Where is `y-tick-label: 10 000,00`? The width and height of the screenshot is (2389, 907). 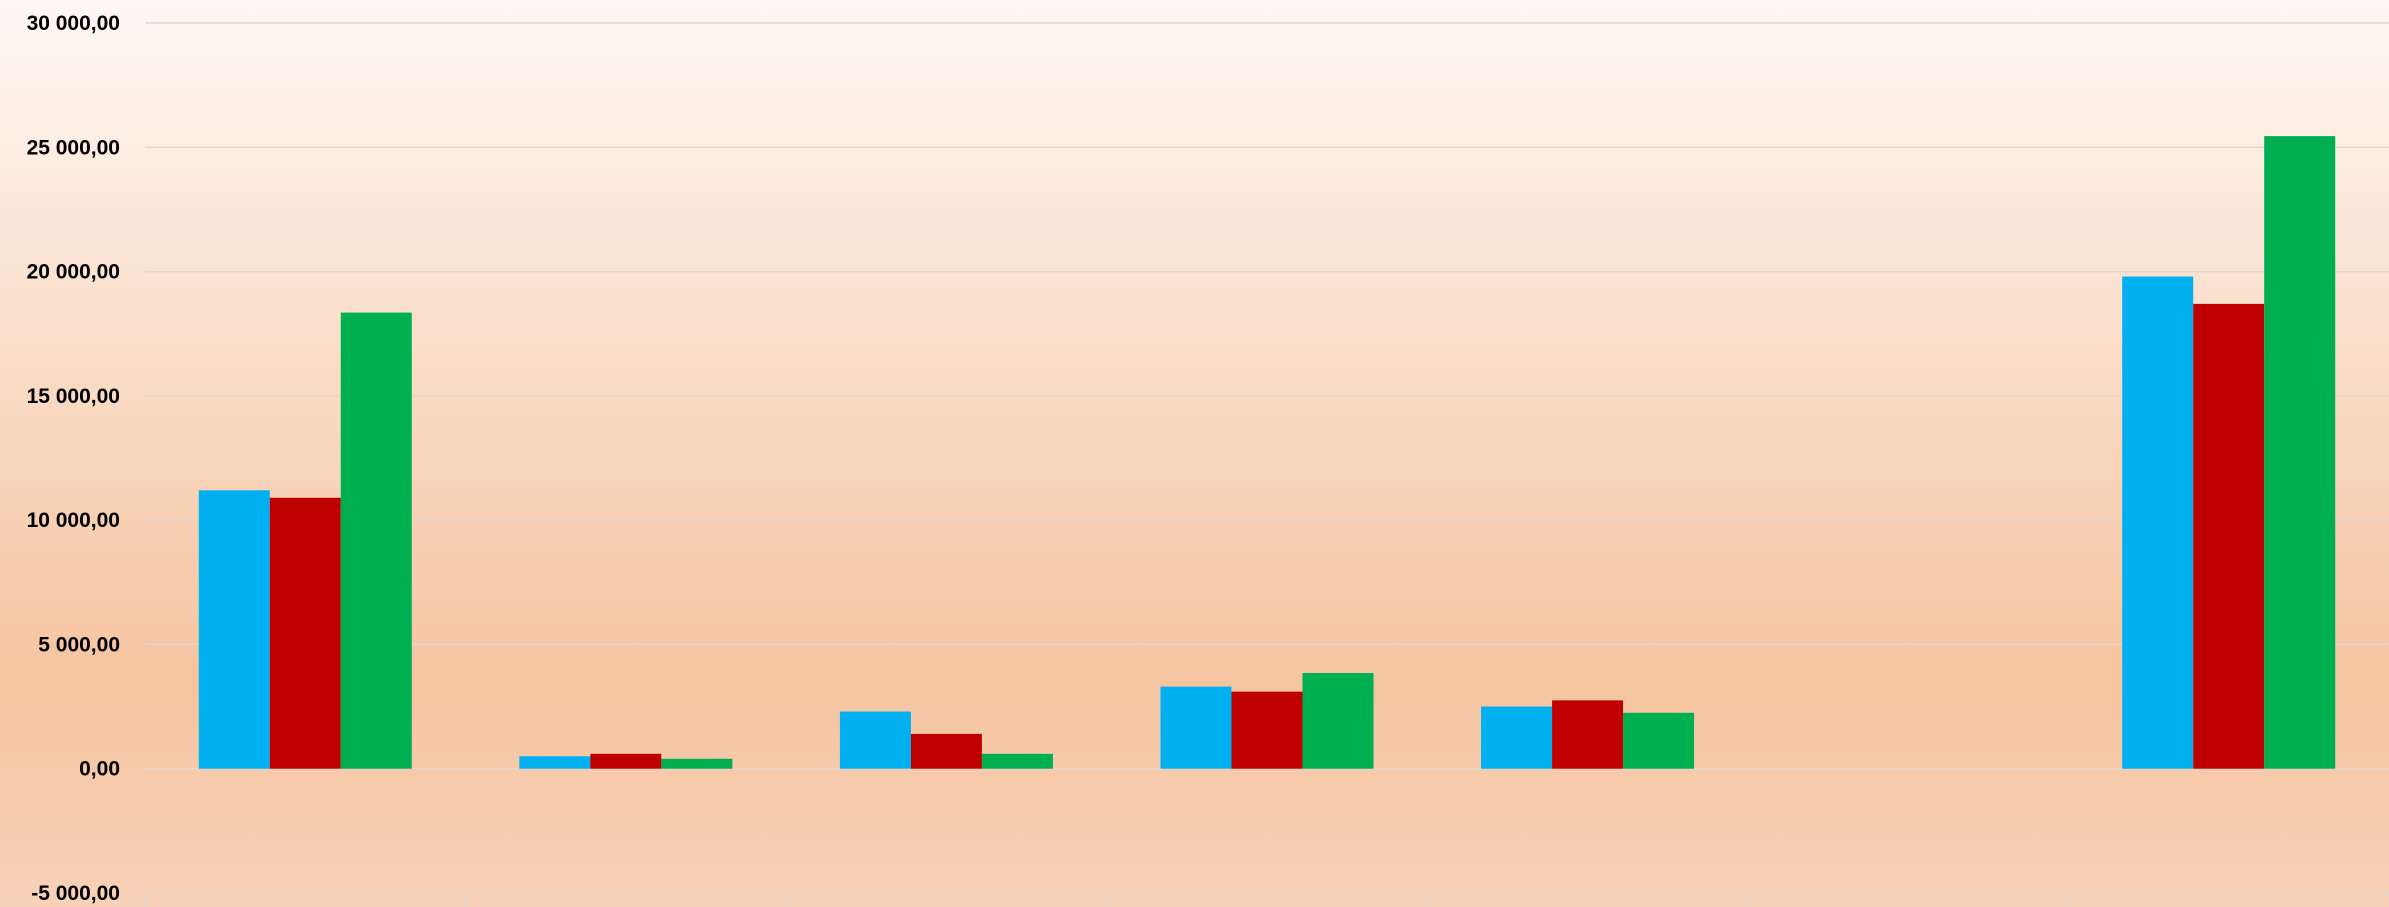
y-tick-label: 10 000,00 is located at coordinates (73, 520).